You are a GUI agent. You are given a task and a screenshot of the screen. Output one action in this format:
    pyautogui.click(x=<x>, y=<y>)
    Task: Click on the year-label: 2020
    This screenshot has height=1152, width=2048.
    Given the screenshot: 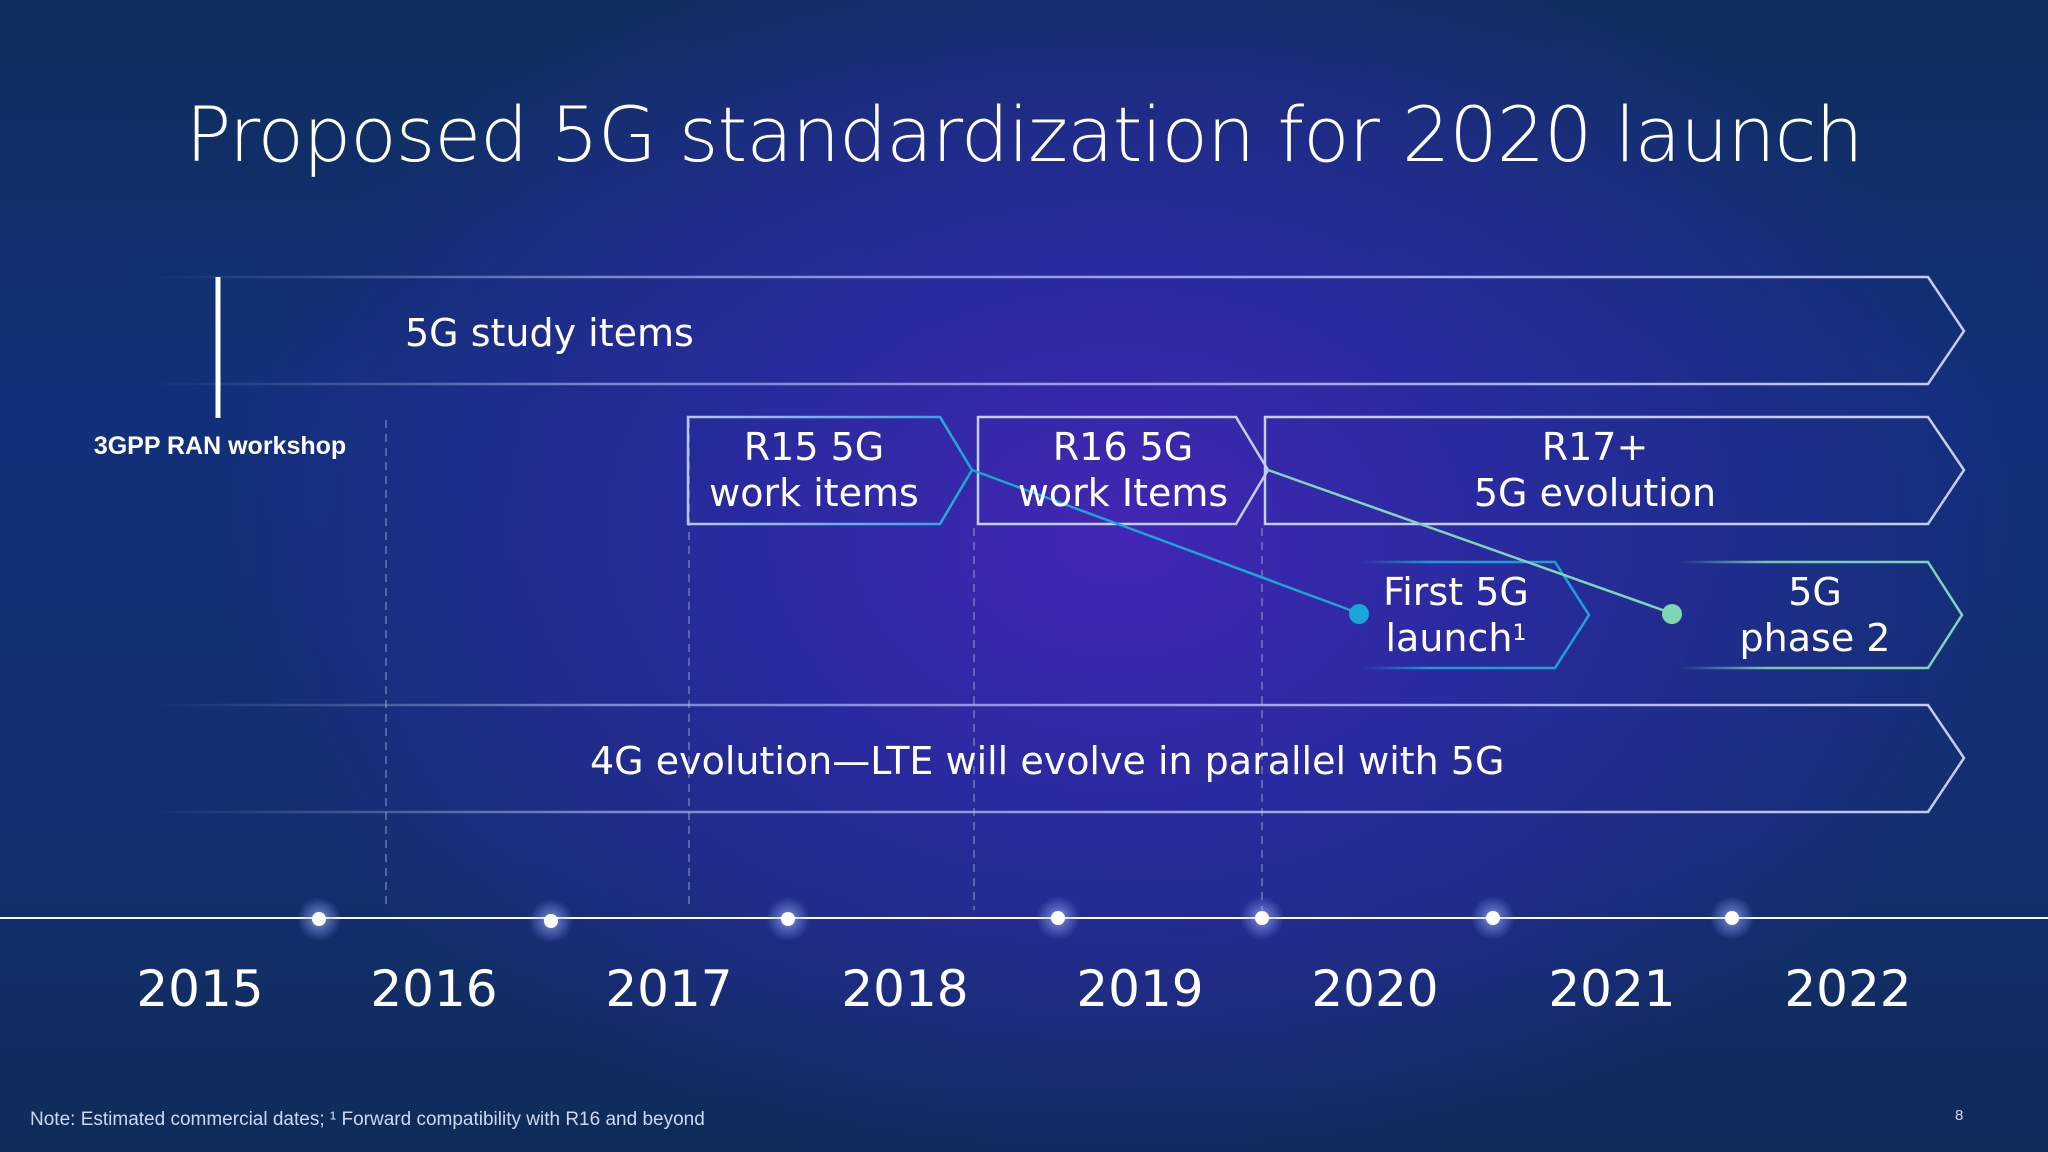 What is the action you would take?
    pyautogui.click(x=1375, y=989)
    